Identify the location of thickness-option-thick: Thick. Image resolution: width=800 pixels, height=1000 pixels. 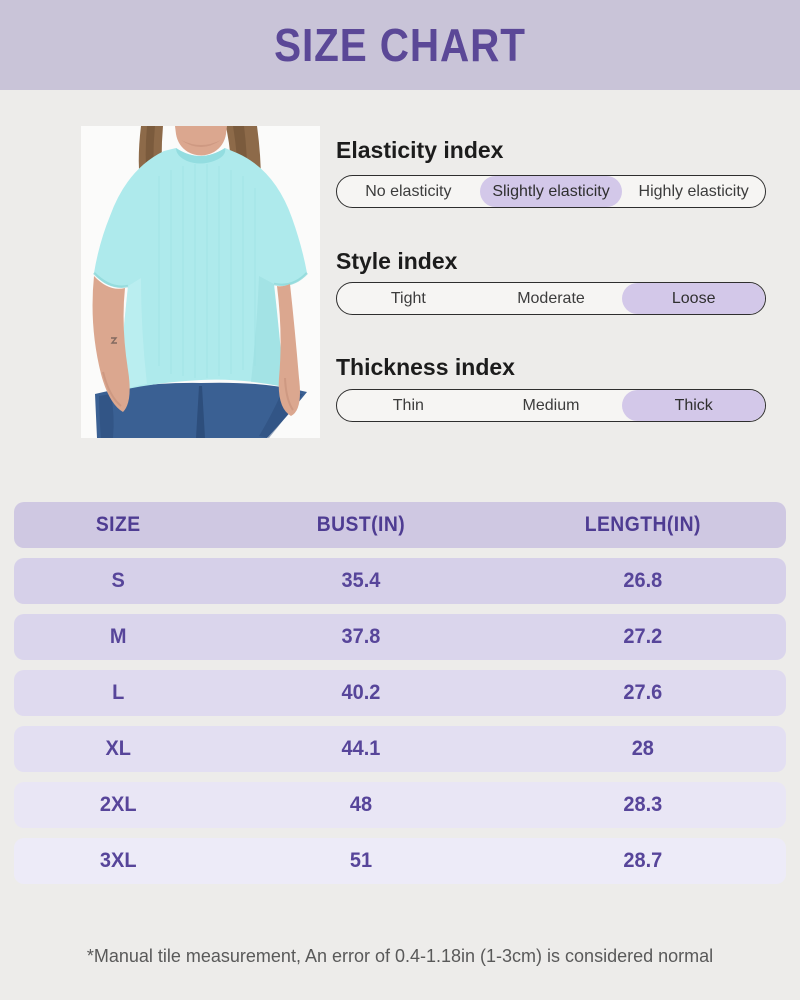
(693, 405).